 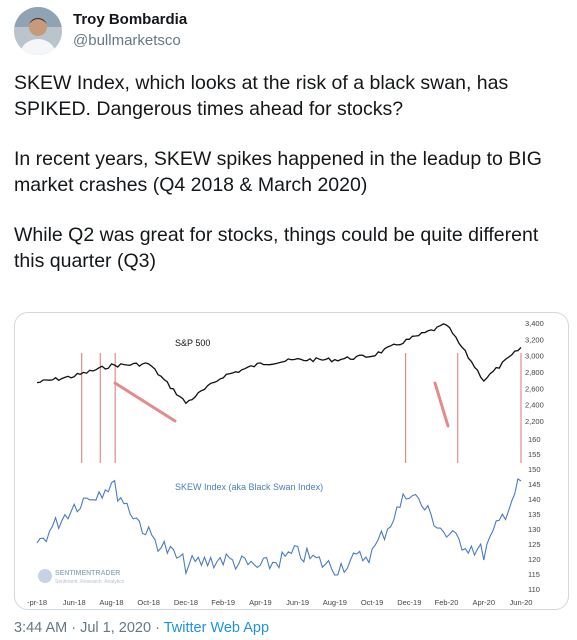 What do you see at coordinates (111, 602) in the screenshot?
I see `x-tick-label: Aug-18` at bounding box center [111, 602].